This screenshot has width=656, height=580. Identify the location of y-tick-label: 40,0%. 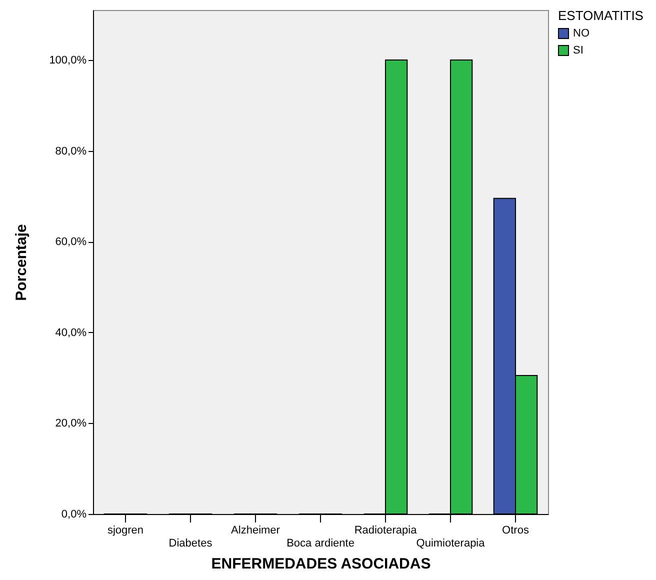
(71, 332).